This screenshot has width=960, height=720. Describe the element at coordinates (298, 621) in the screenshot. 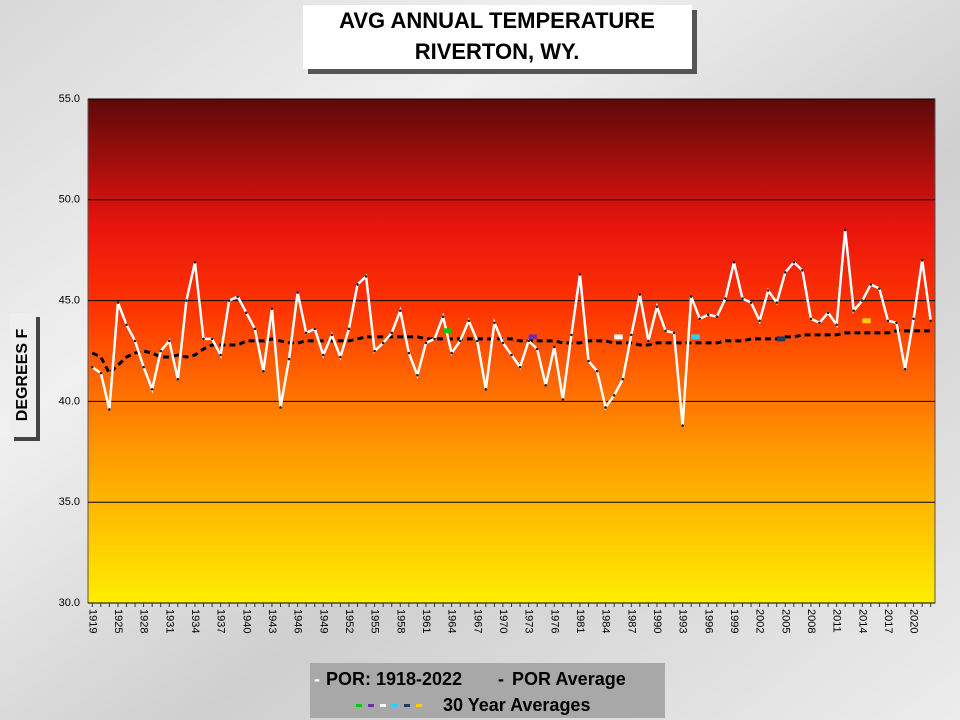

I see `x-tick-label: 1946` at that location.